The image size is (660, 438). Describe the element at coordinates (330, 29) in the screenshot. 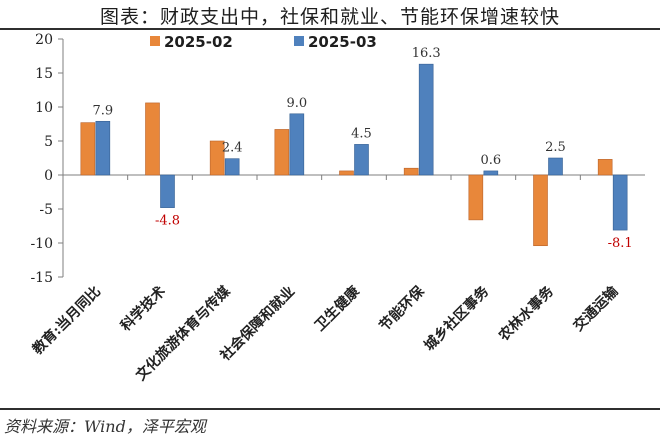

I see `title-divider` at that location.